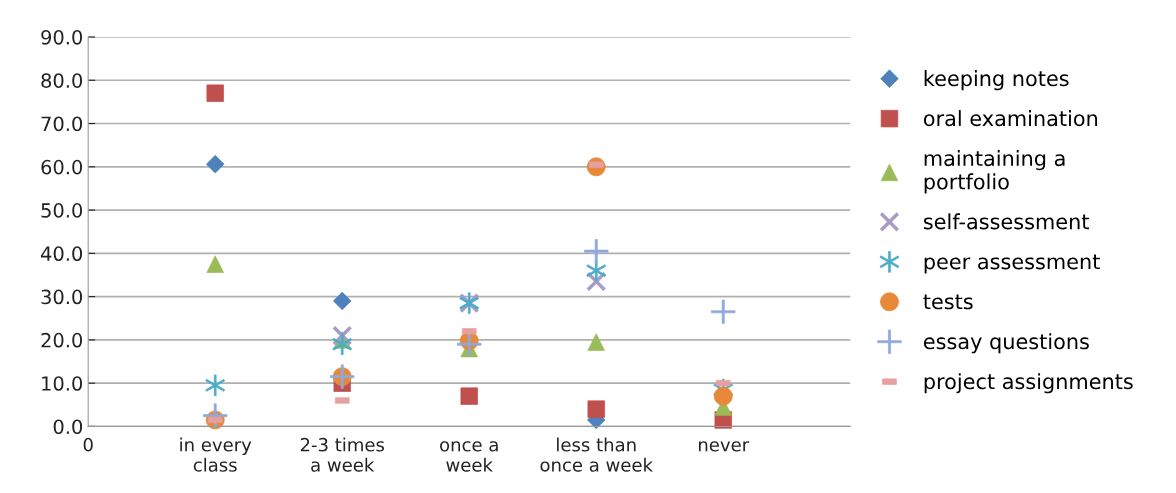  I want to click on y-tick-label: 80.0, so click(62, 80).